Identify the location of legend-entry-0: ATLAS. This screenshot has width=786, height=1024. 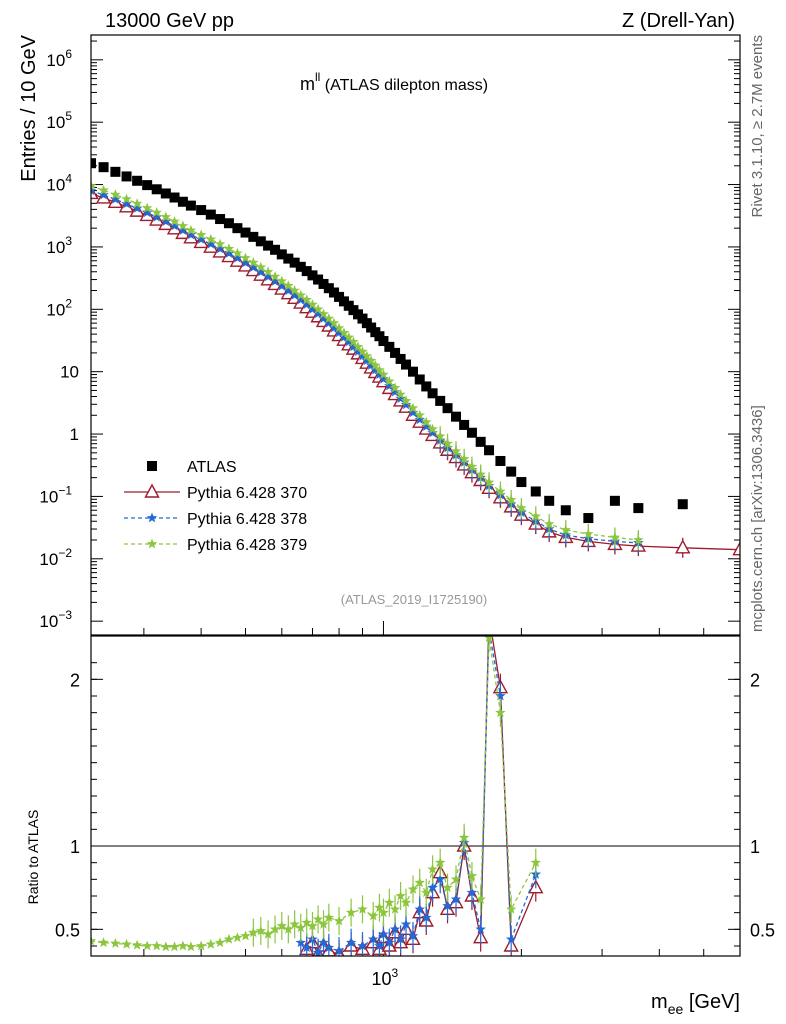
(192, 467).